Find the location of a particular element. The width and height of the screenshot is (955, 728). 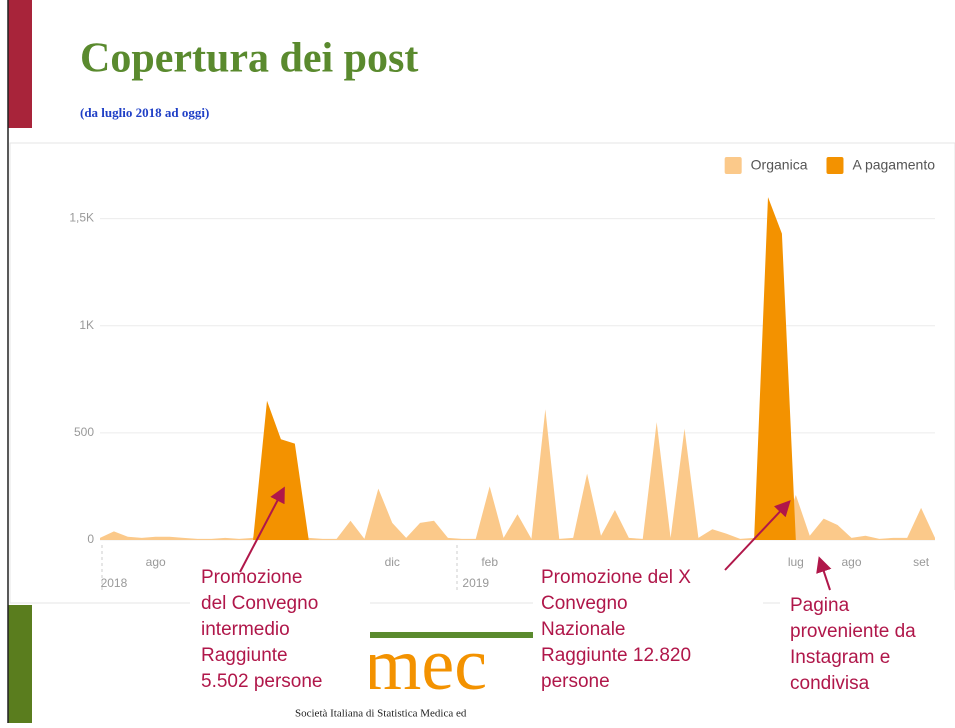

annotation-text: Raggiunte 12.820 is located at coordinates (616, 655).